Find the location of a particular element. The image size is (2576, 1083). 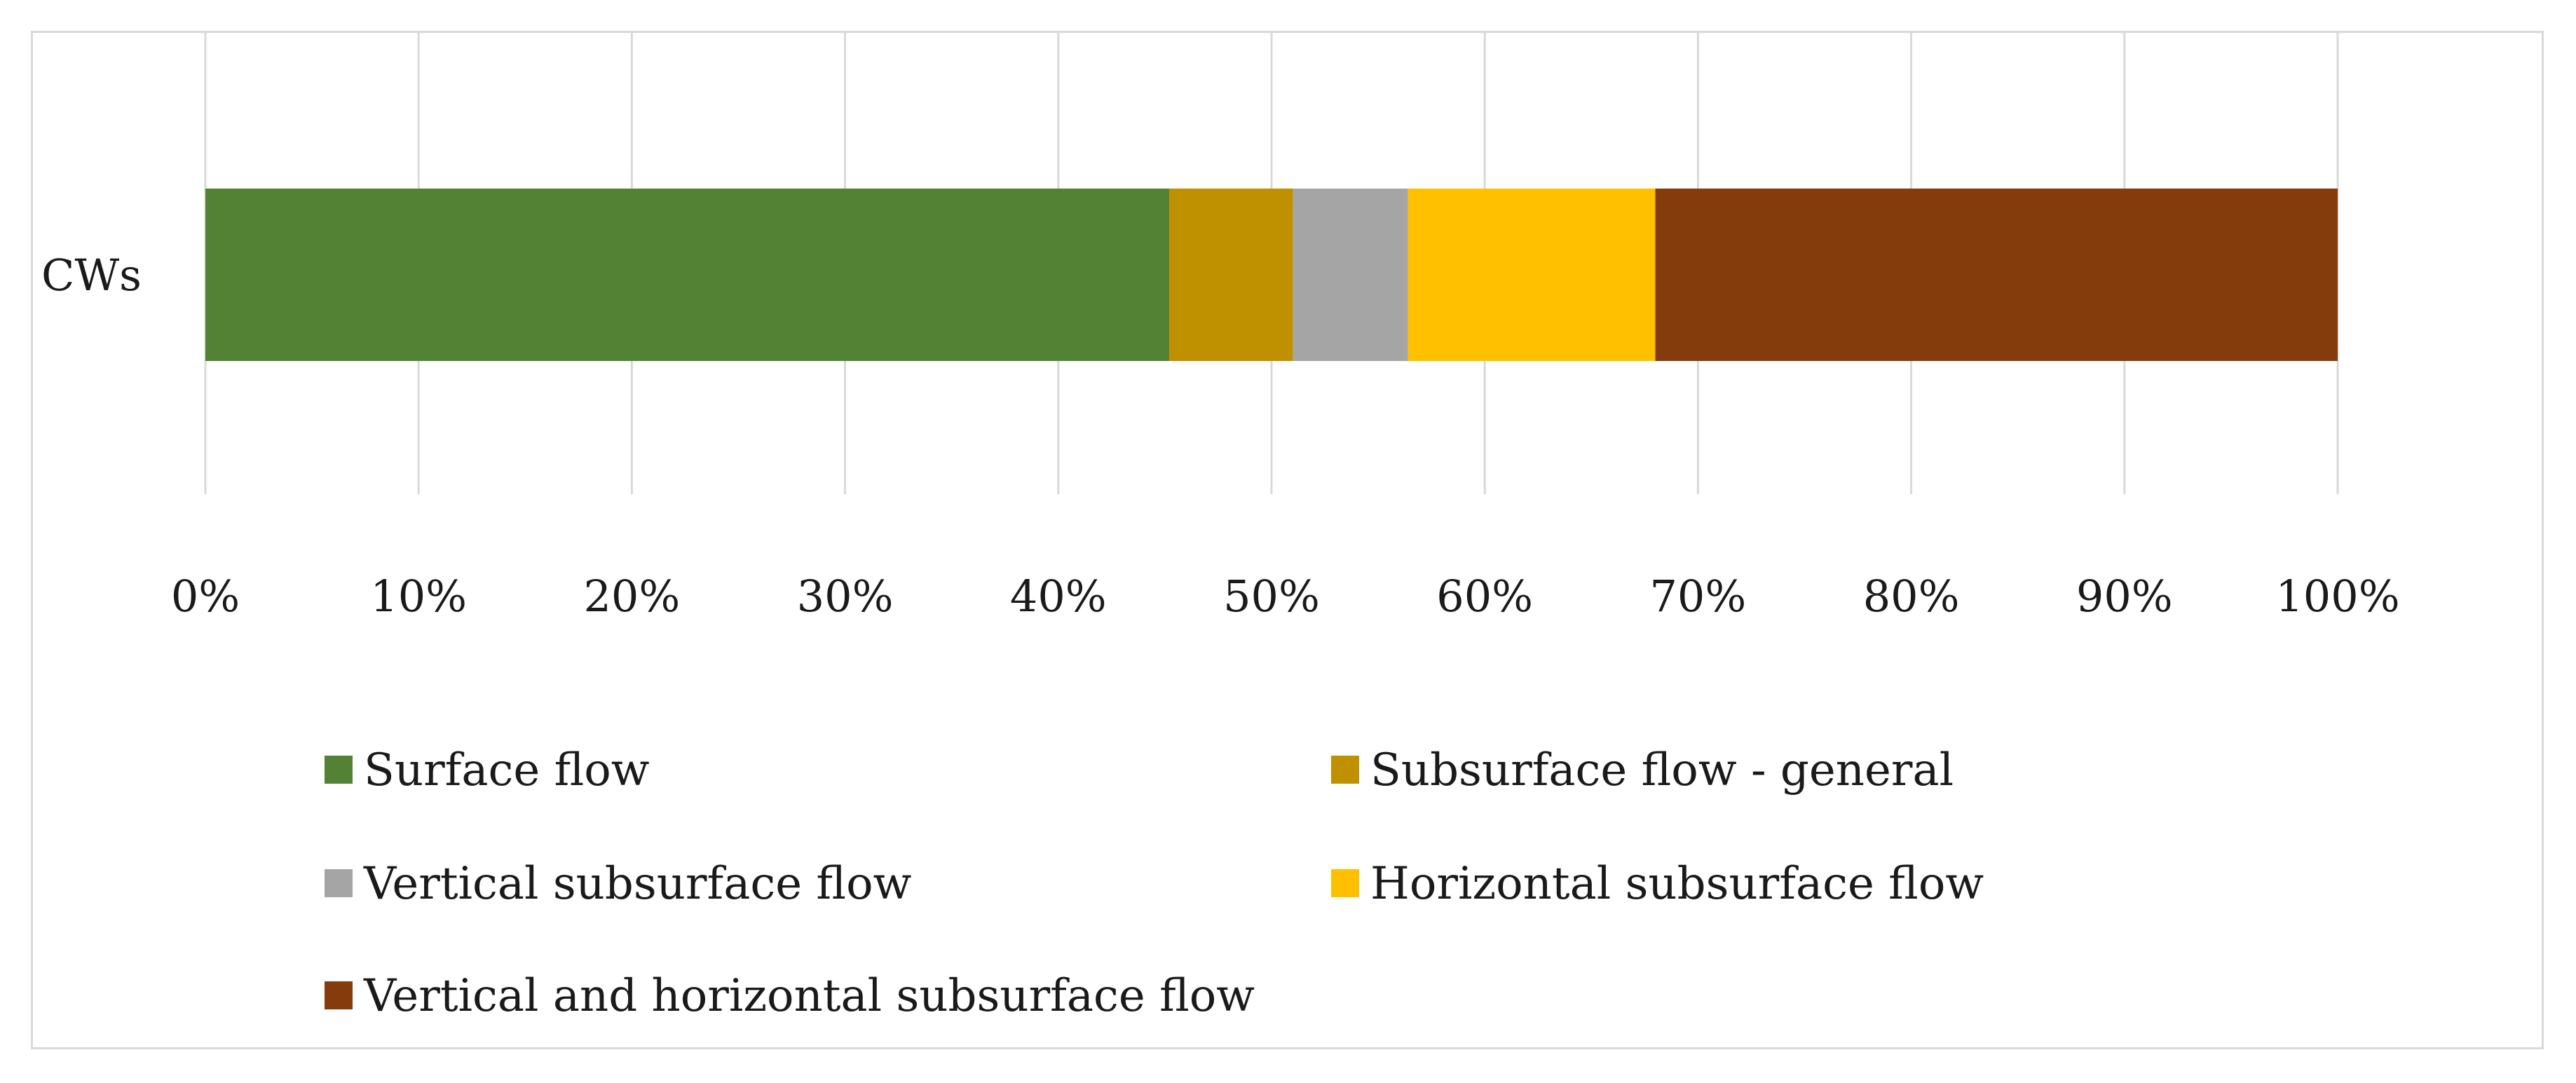

x-tick-label: 60% is located at coordinates (1484, 596).